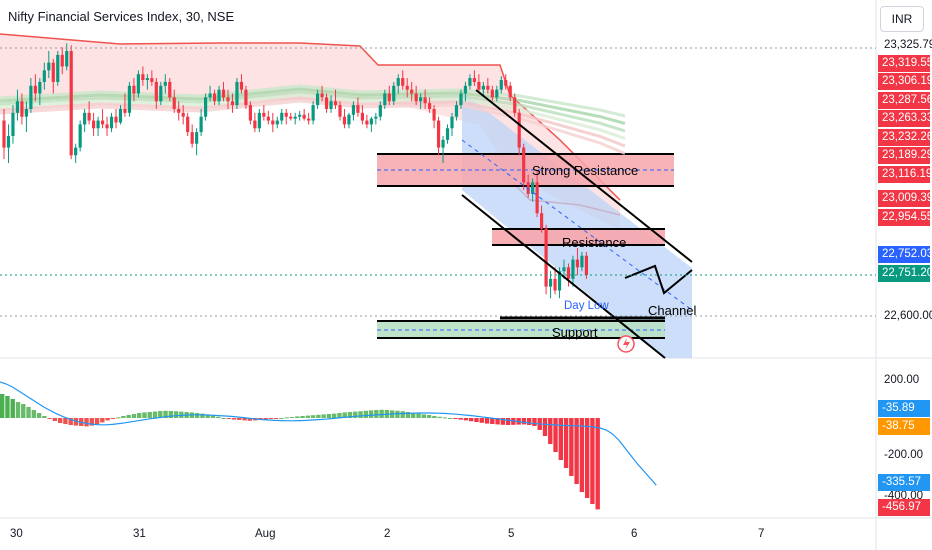 Image resolution: width=932 pixels, height=550 pixels. Describe the element at coordinates (761, 534) in the screenshot. I see `time-axis-label: 7` at that location.